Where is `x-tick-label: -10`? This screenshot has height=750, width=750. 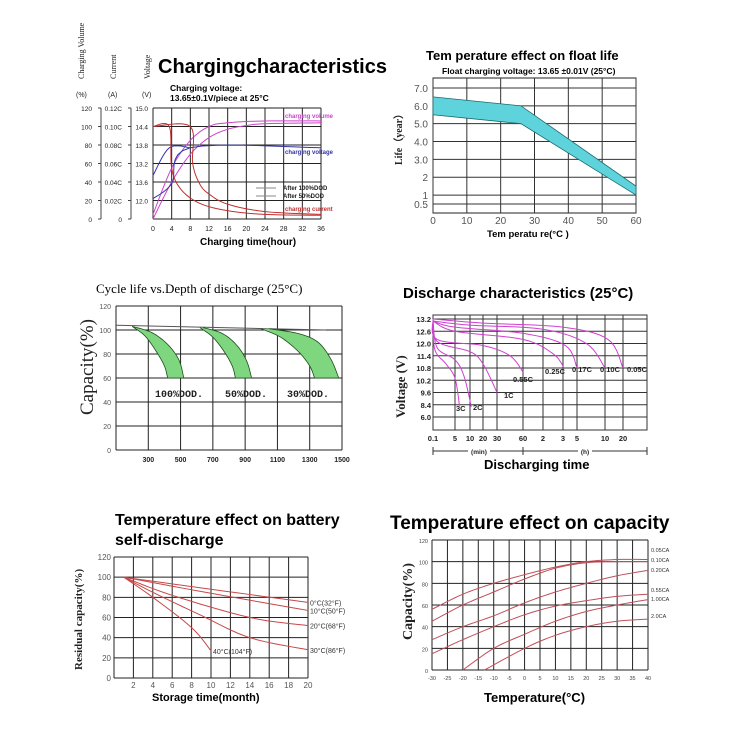 x-tick-label: -10 is located at coordinates (494, 679).